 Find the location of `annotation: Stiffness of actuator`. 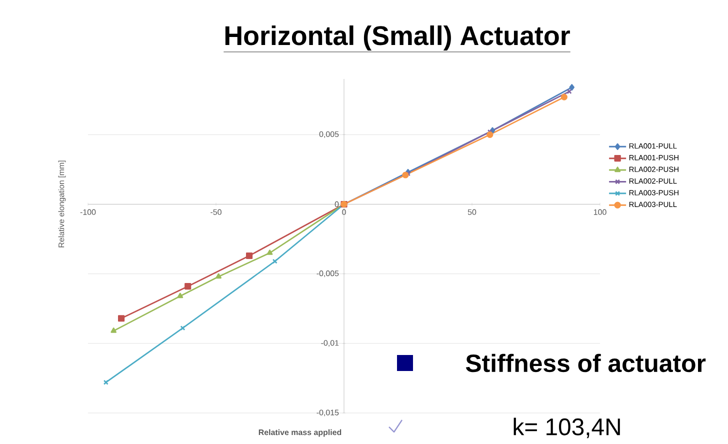

annotation: Stiffness of actuator is located at coordinates (586, 363).